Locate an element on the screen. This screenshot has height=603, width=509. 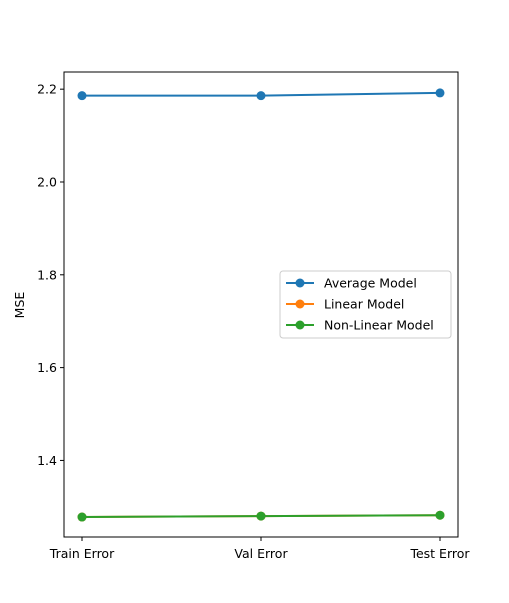
x-tick-label: Test Error is located at coordinates (439, 553).